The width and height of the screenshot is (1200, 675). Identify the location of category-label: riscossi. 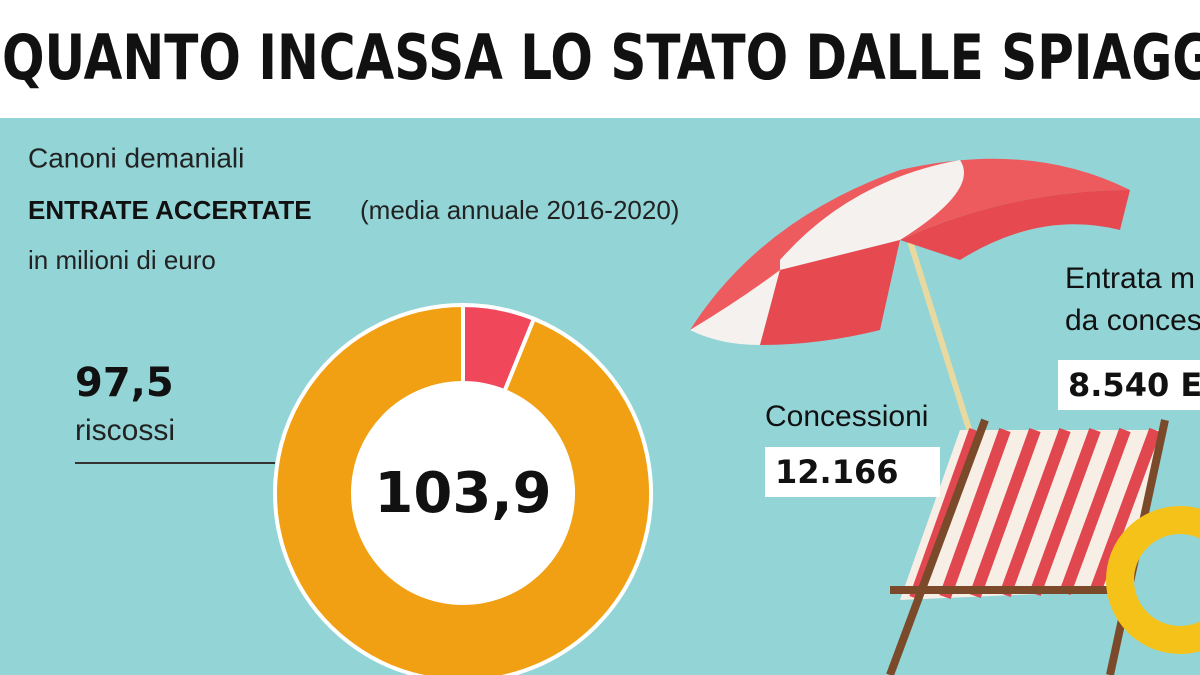
(125, 430).